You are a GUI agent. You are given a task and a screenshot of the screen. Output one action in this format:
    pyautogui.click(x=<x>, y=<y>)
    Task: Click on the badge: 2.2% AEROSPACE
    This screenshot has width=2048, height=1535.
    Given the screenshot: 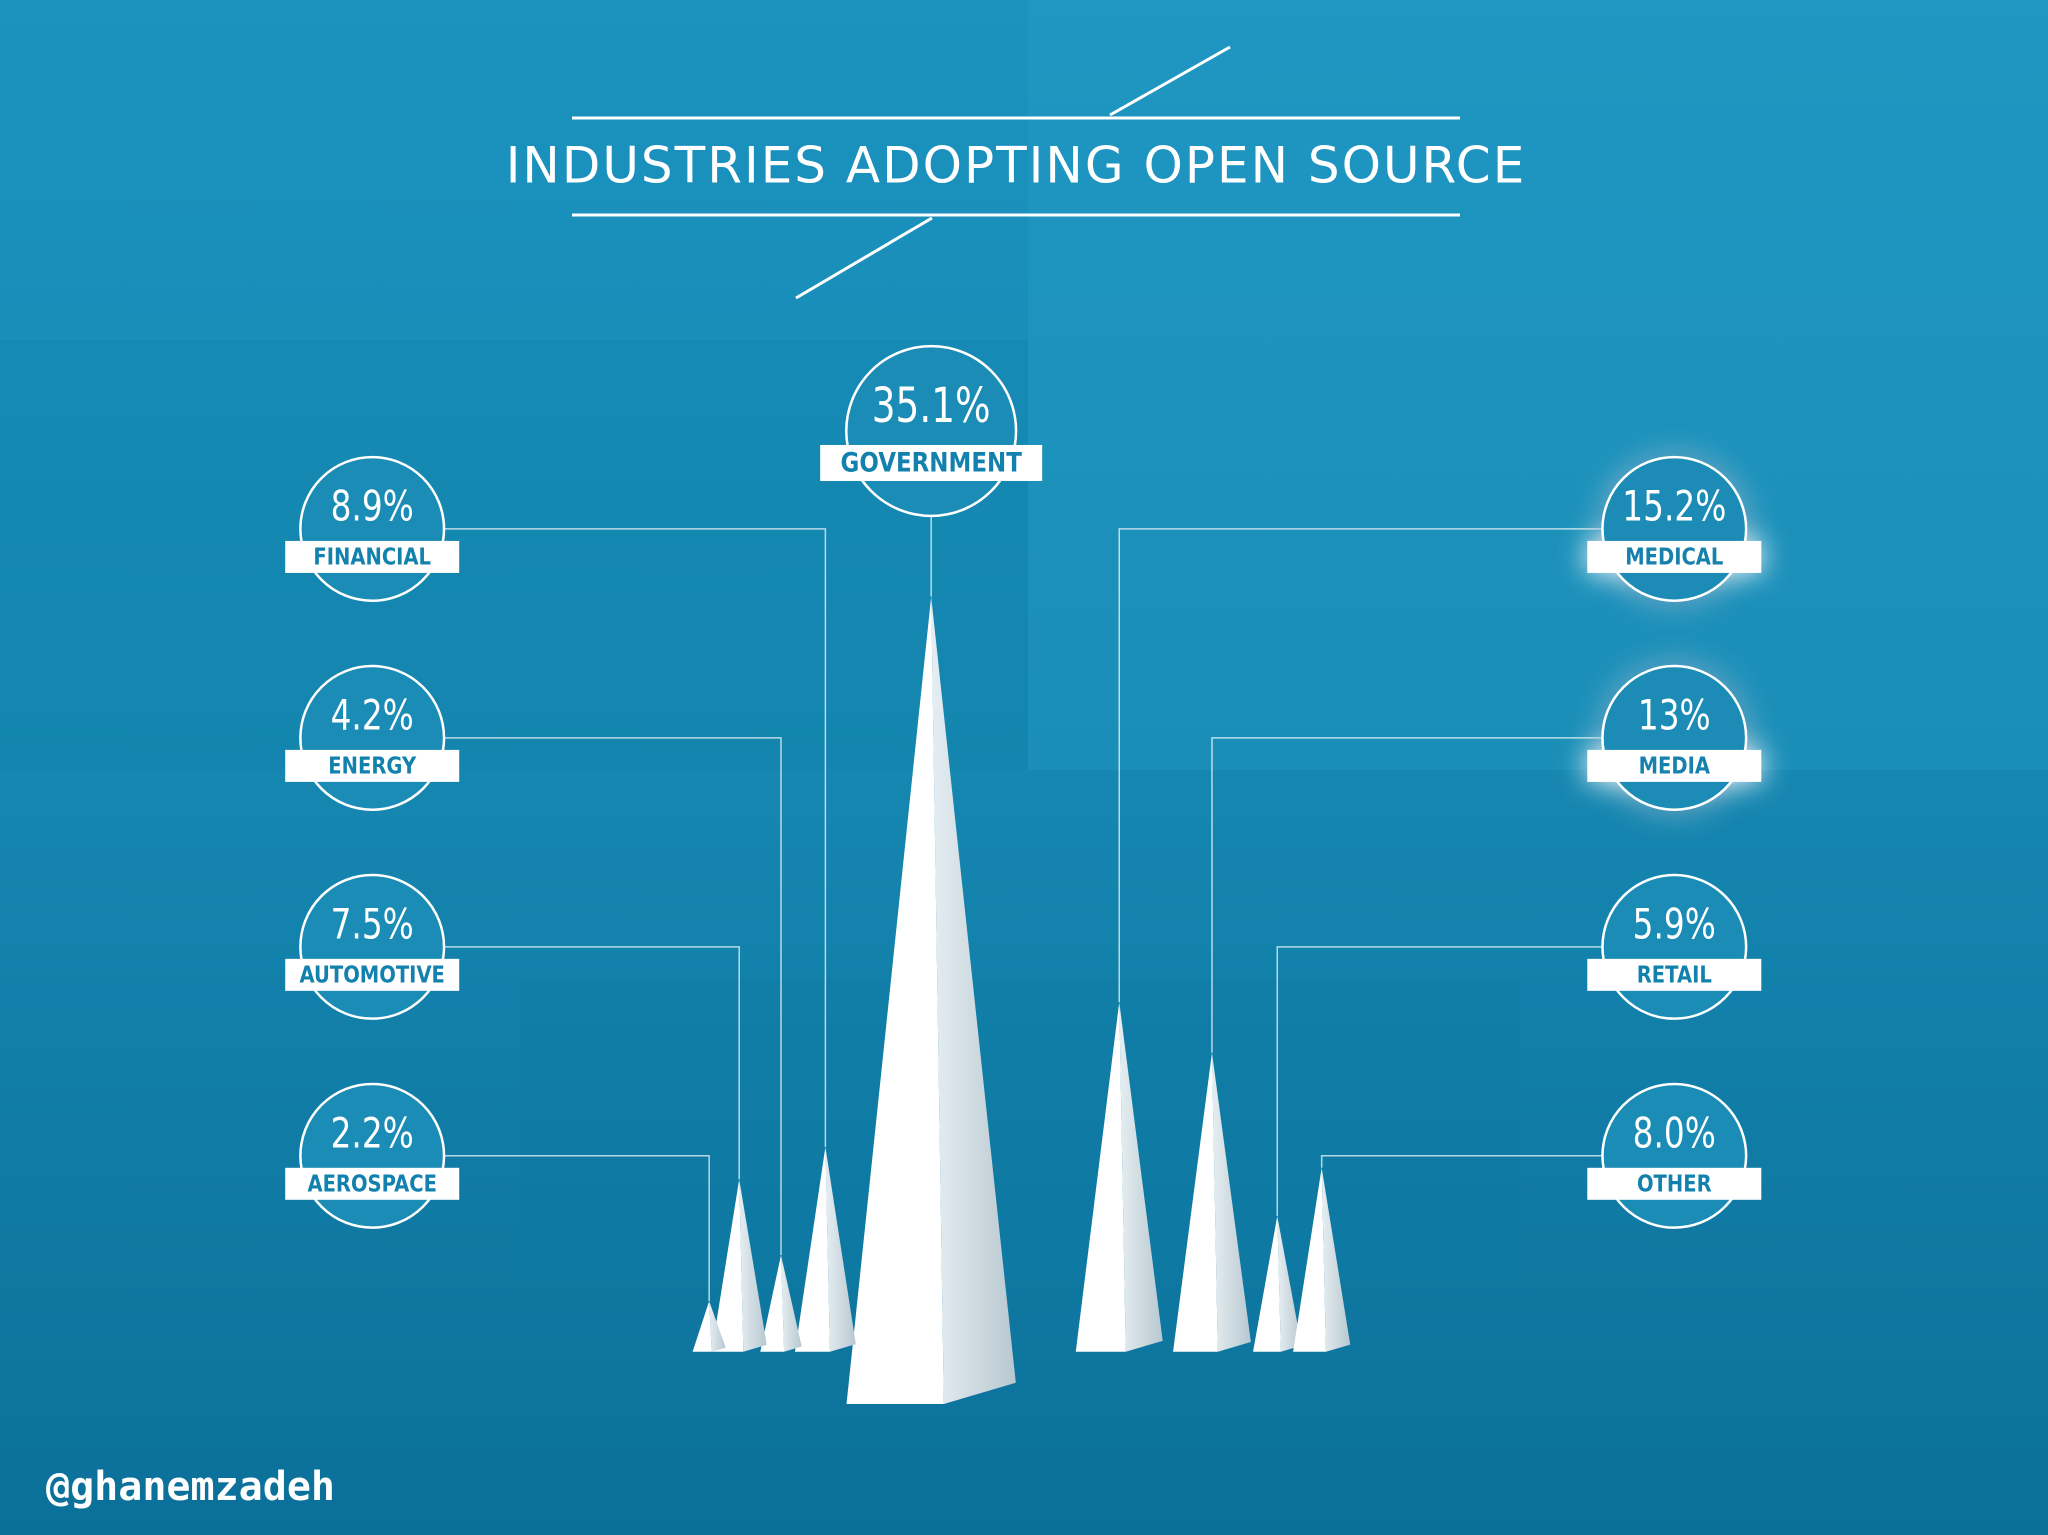 What is the action you would take?
    pyautogui.click(x=372, y=1155)
    